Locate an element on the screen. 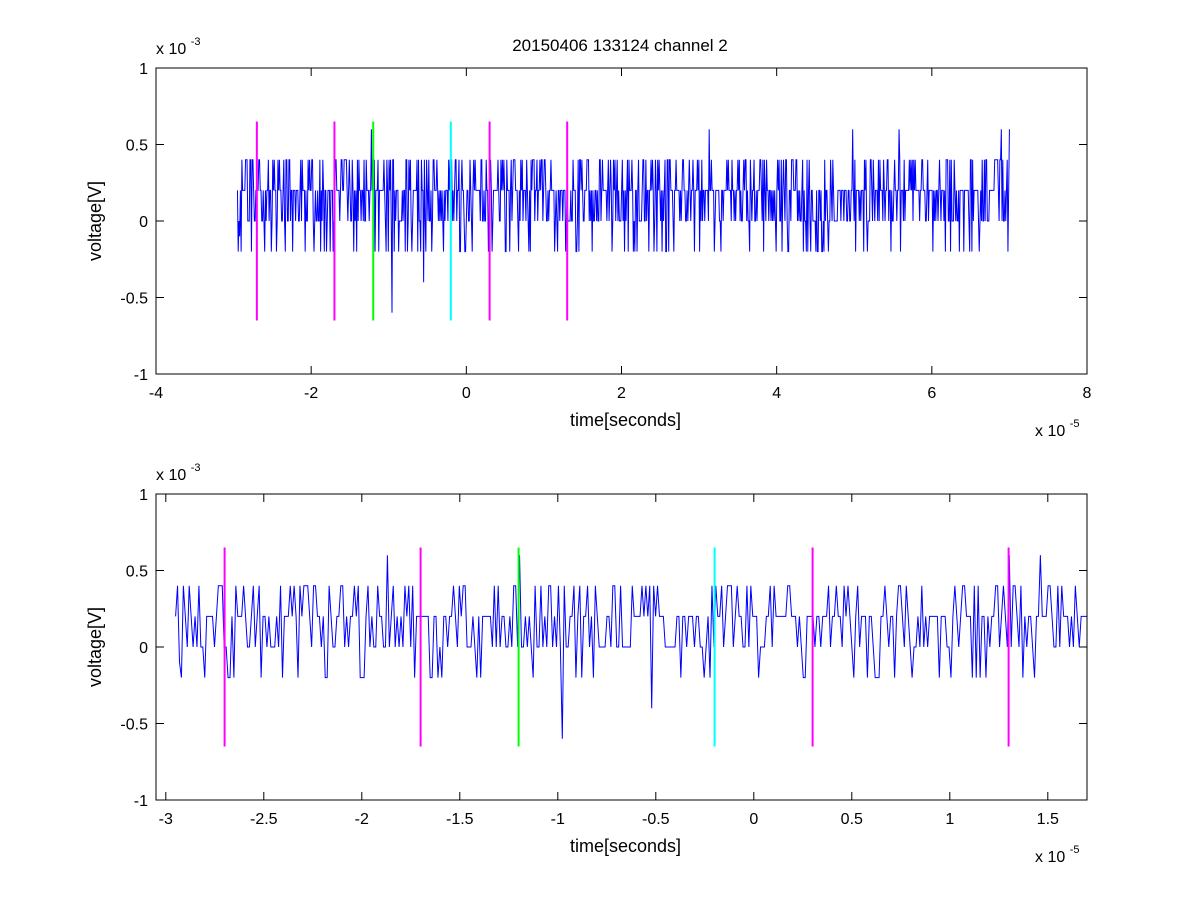 The height and width of the screenshot is (900, 1200). x-tick-label: -0.5 is located at coordinates (656, 819).